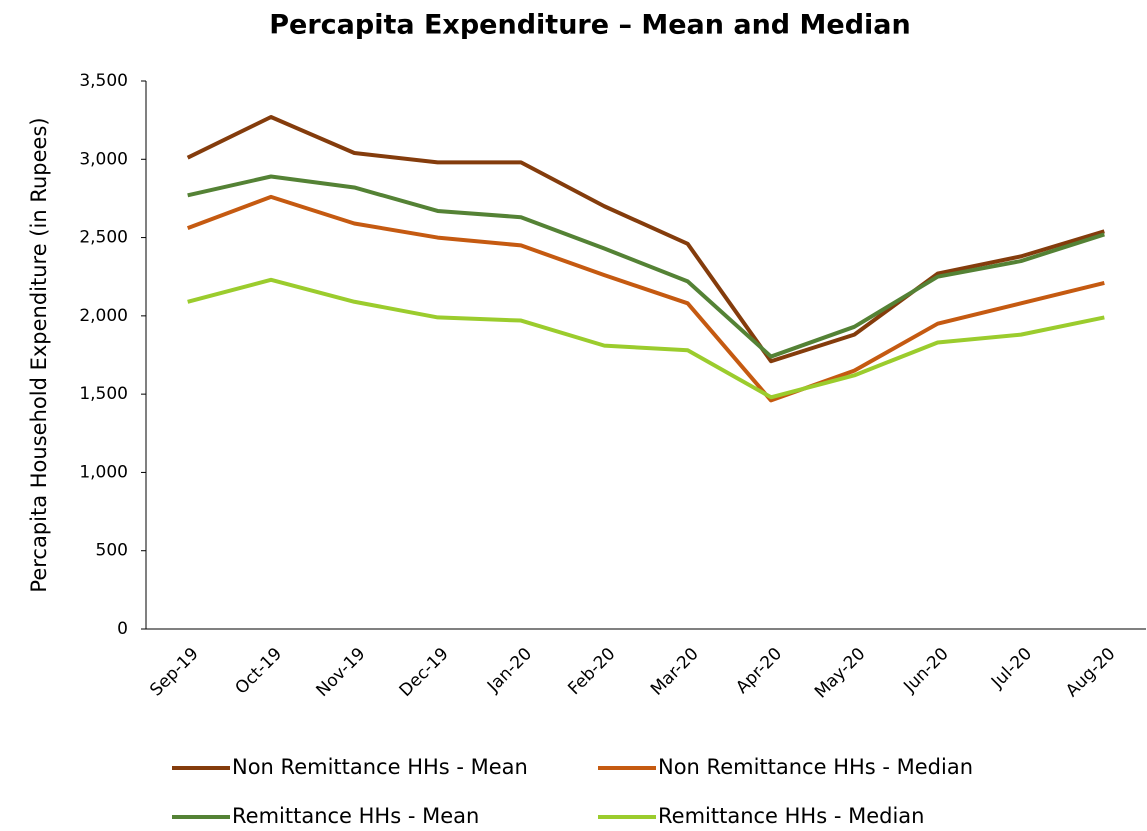 This screenshot has height=831, width=1147. What do you see at coordinates (355, 816) in the screenshot?
I see `legend-label: Remittance HHs - Mean` at bounding box center [355, 816].